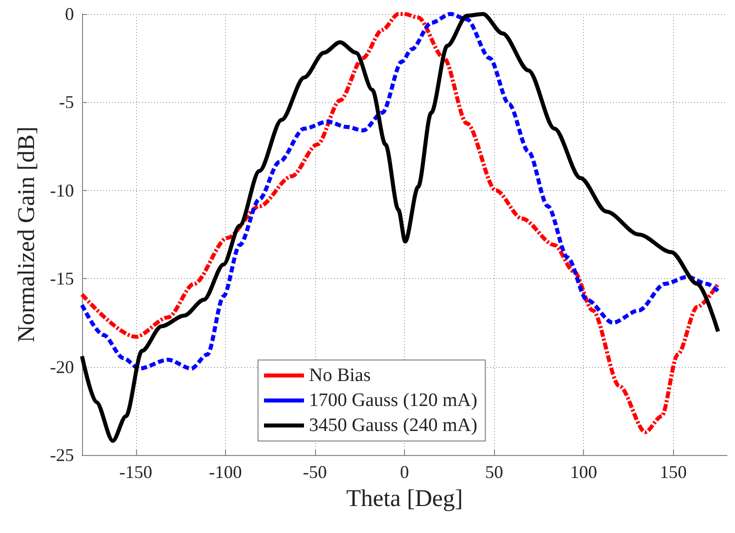  What do you see at coordinates (225, 472) in the screenshot?
I see `x-tick-label: -100` at bounding box center [225, 472].